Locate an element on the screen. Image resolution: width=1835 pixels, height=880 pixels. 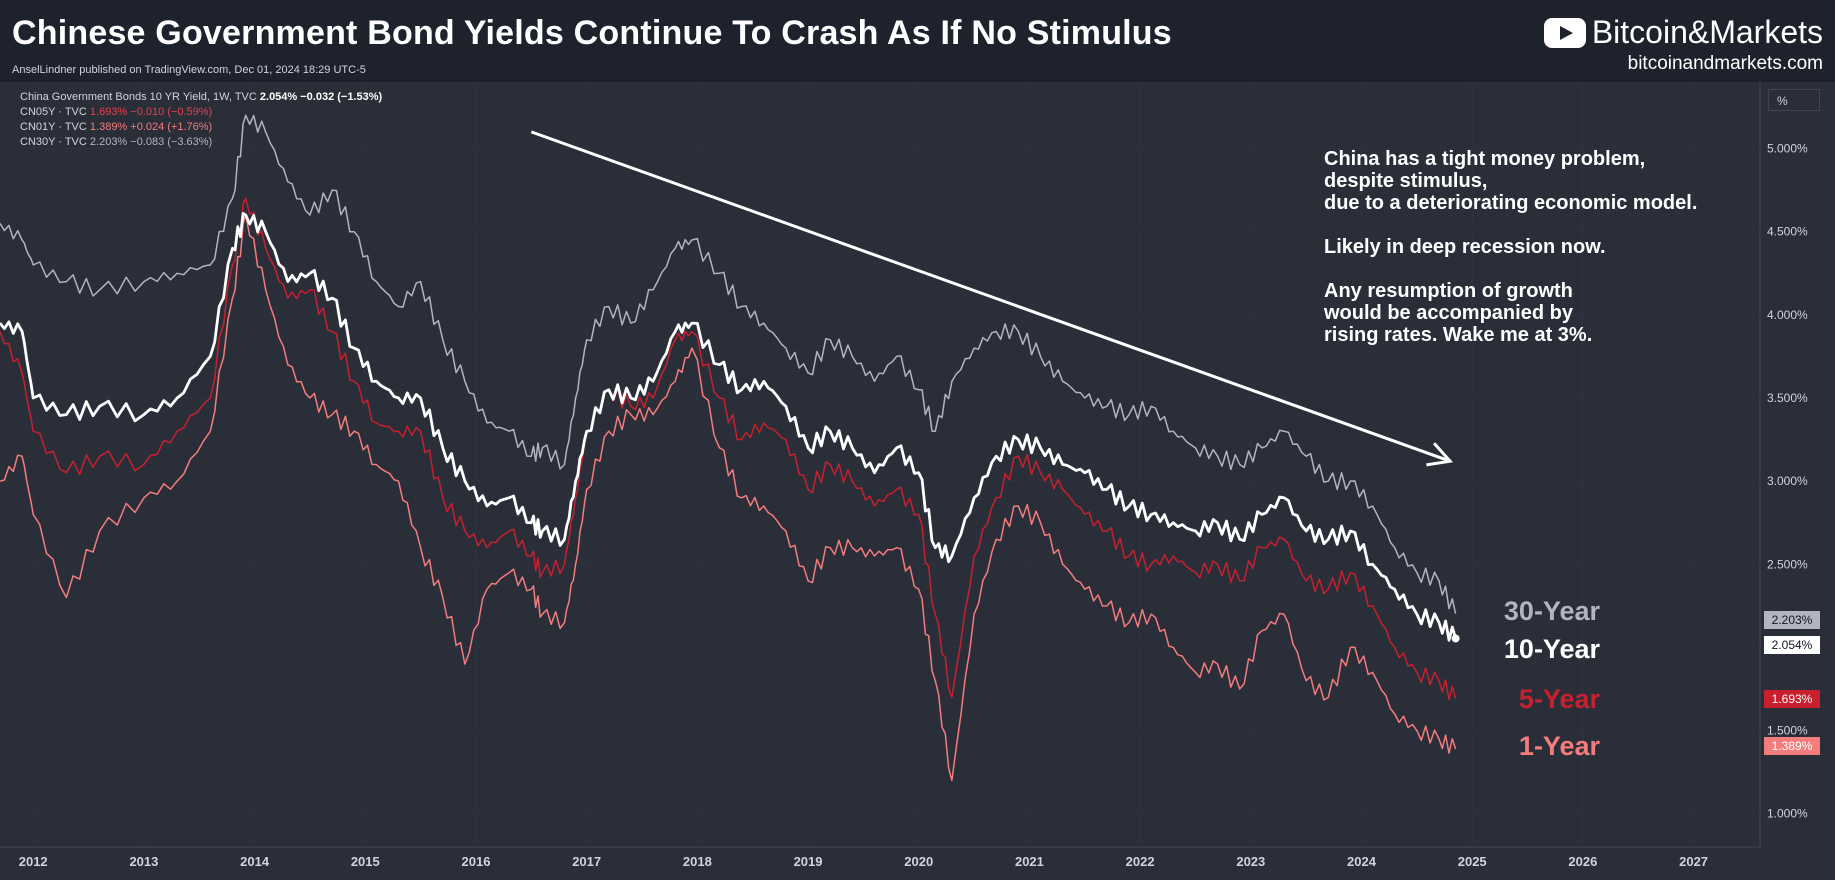
x-tick-label: 2024 is located at coordinates (1362, 861).